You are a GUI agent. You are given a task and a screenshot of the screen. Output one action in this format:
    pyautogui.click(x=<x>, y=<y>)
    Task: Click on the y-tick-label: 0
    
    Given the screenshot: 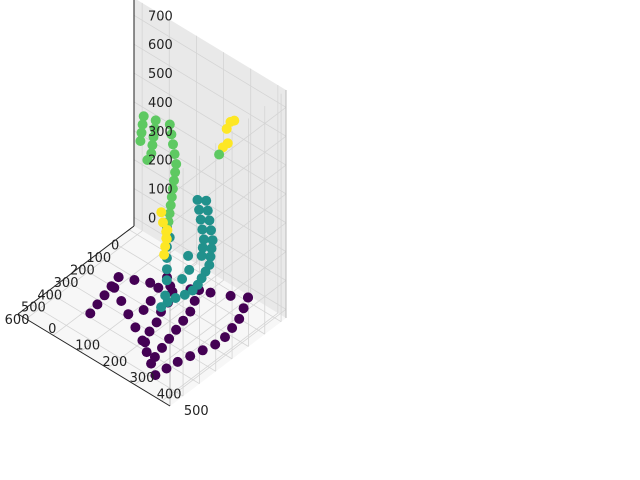 What is the action you would take?
    pyautogui.click(x=52, y=329)
    